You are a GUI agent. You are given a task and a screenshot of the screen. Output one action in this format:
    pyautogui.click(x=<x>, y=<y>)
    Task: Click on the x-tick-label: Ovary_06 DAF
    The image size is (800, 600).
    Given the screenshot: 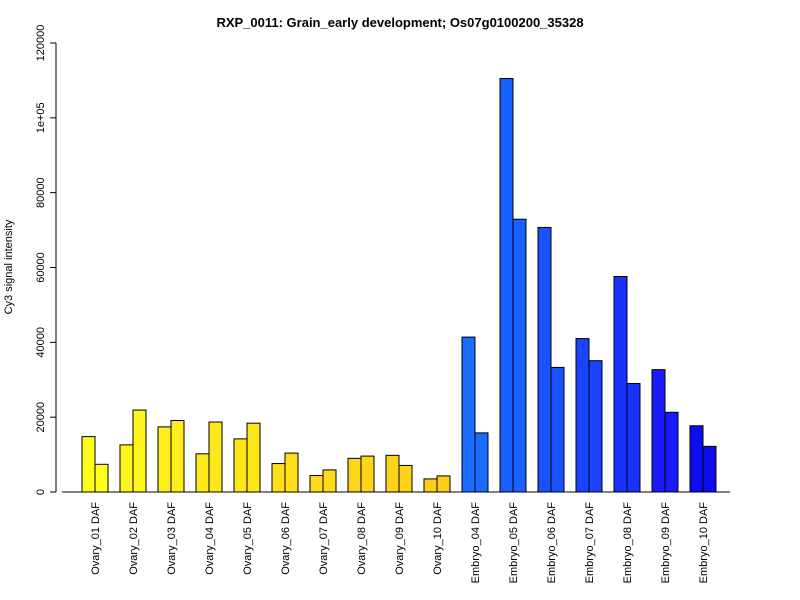 What is the action you would take?
    pyautogui.click(x=286, y=538)
    